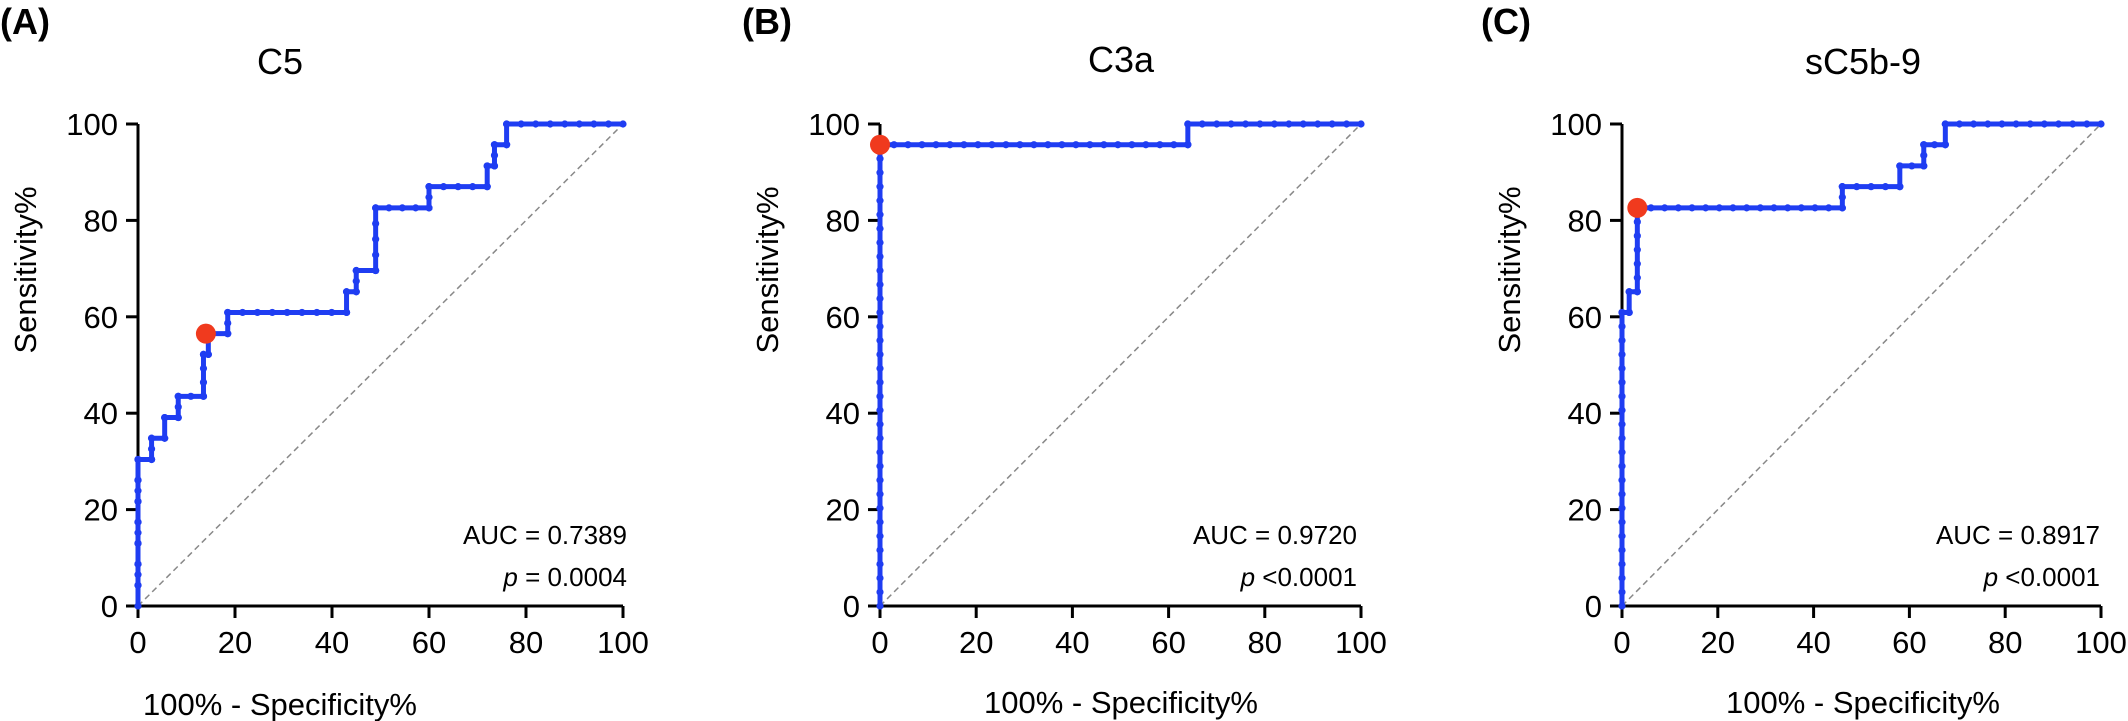  What do you see at coordinates (1576, 124) in the screenshot?
I see `y-tick-label-c-5: 100` at bounding box center [1576, 124].